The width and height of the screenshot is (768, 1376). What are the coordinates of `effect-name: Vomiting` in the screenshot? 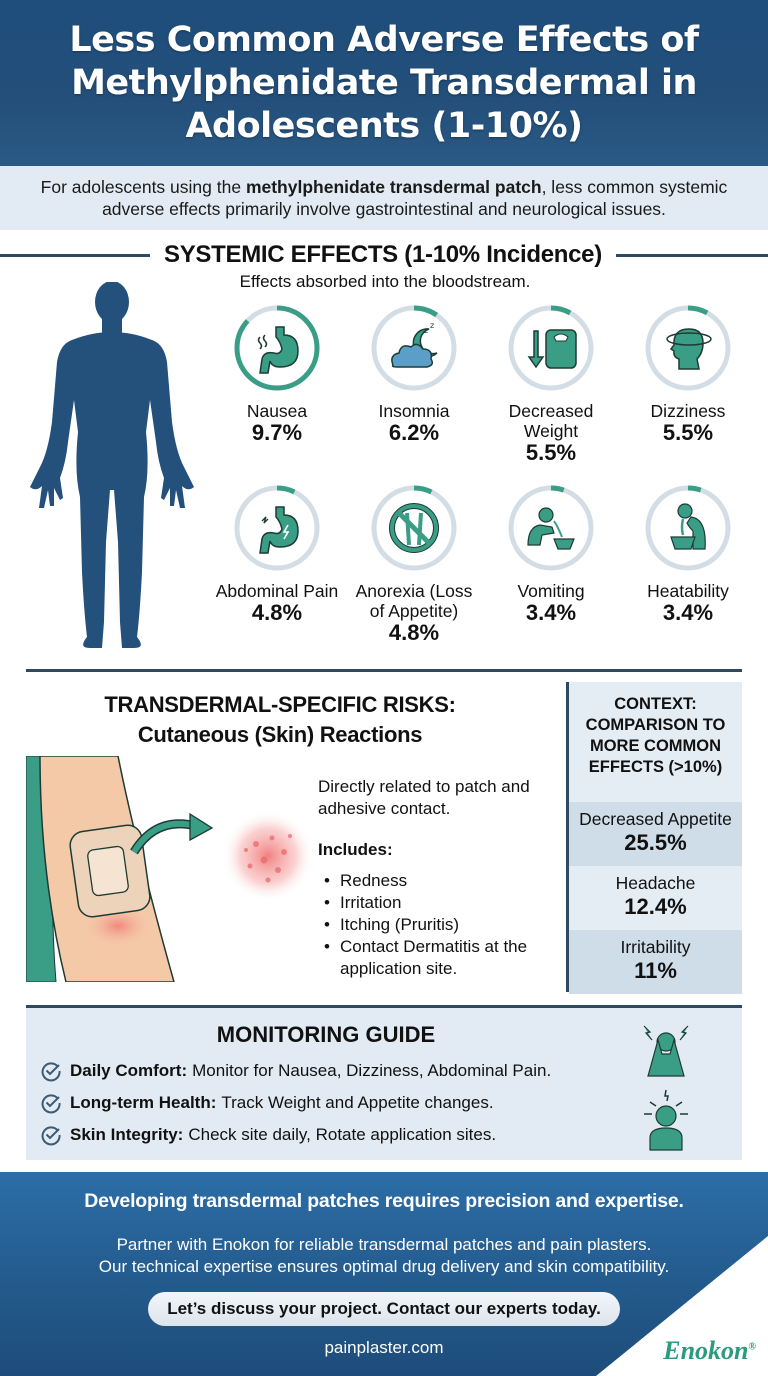 It's located at (551, 591).